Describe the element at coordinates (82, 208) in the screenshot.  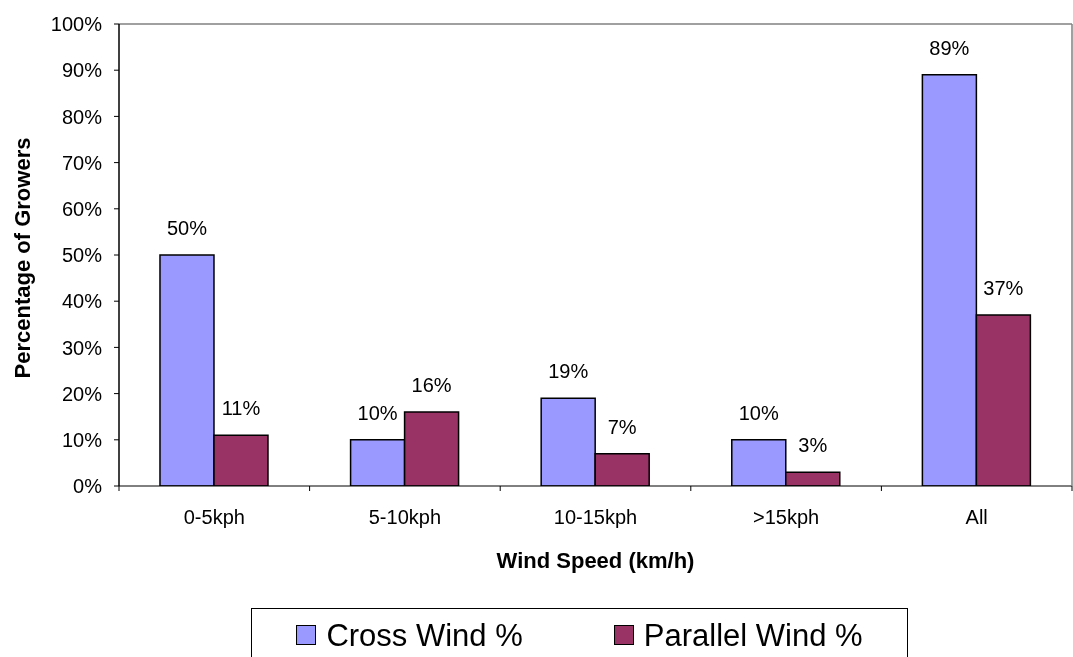
I see `y-tick-label: 60%` at that location.